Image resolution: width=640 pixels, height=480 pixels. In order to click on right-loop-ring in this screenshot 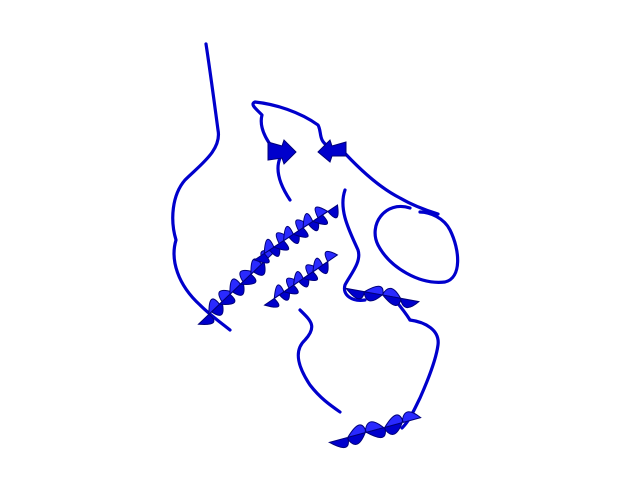, I will do `click(416, 244)`.